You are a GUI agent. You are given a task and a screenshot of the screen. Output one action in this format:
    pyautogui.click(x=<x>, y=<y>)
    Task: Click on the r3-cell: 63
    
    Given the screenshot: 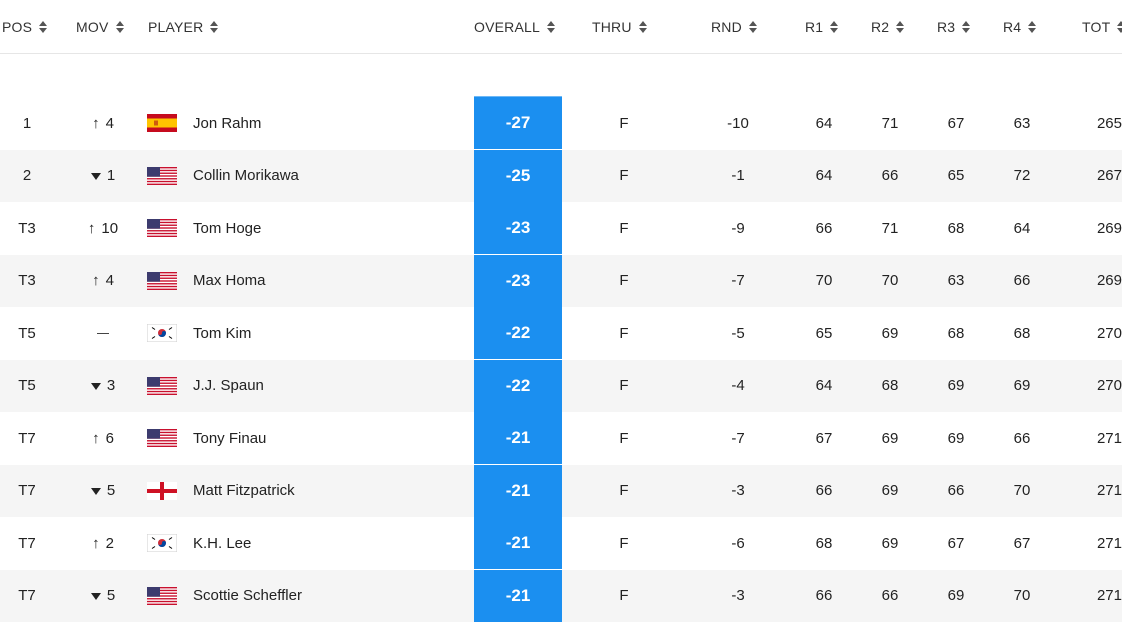 What is the action you would take?
    pyautogui.click(x=956, y=280)
    